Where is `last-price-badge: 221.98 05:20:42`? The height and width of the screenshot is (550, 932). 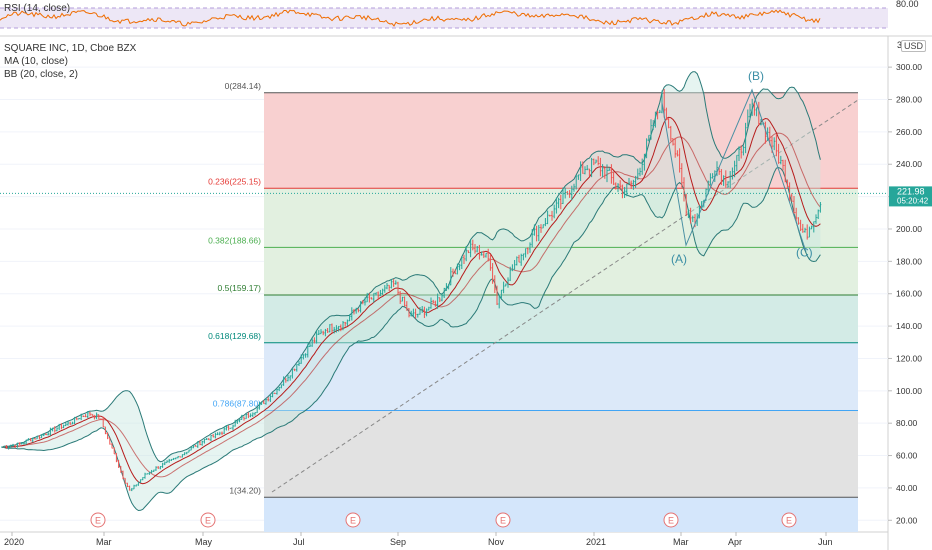 last-price-badge: 221.98 05:20:42 is located at coordinates (910, 196).